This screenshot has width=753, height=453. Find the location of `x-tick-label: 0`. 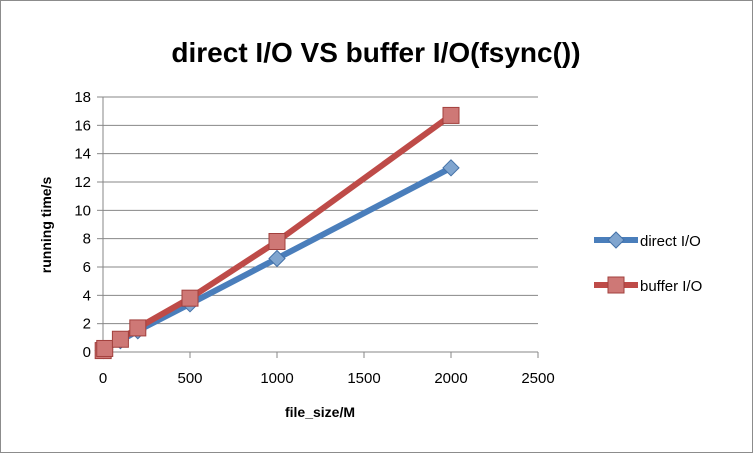

x-tick-label: 0 is located at coordinates (103, 378).